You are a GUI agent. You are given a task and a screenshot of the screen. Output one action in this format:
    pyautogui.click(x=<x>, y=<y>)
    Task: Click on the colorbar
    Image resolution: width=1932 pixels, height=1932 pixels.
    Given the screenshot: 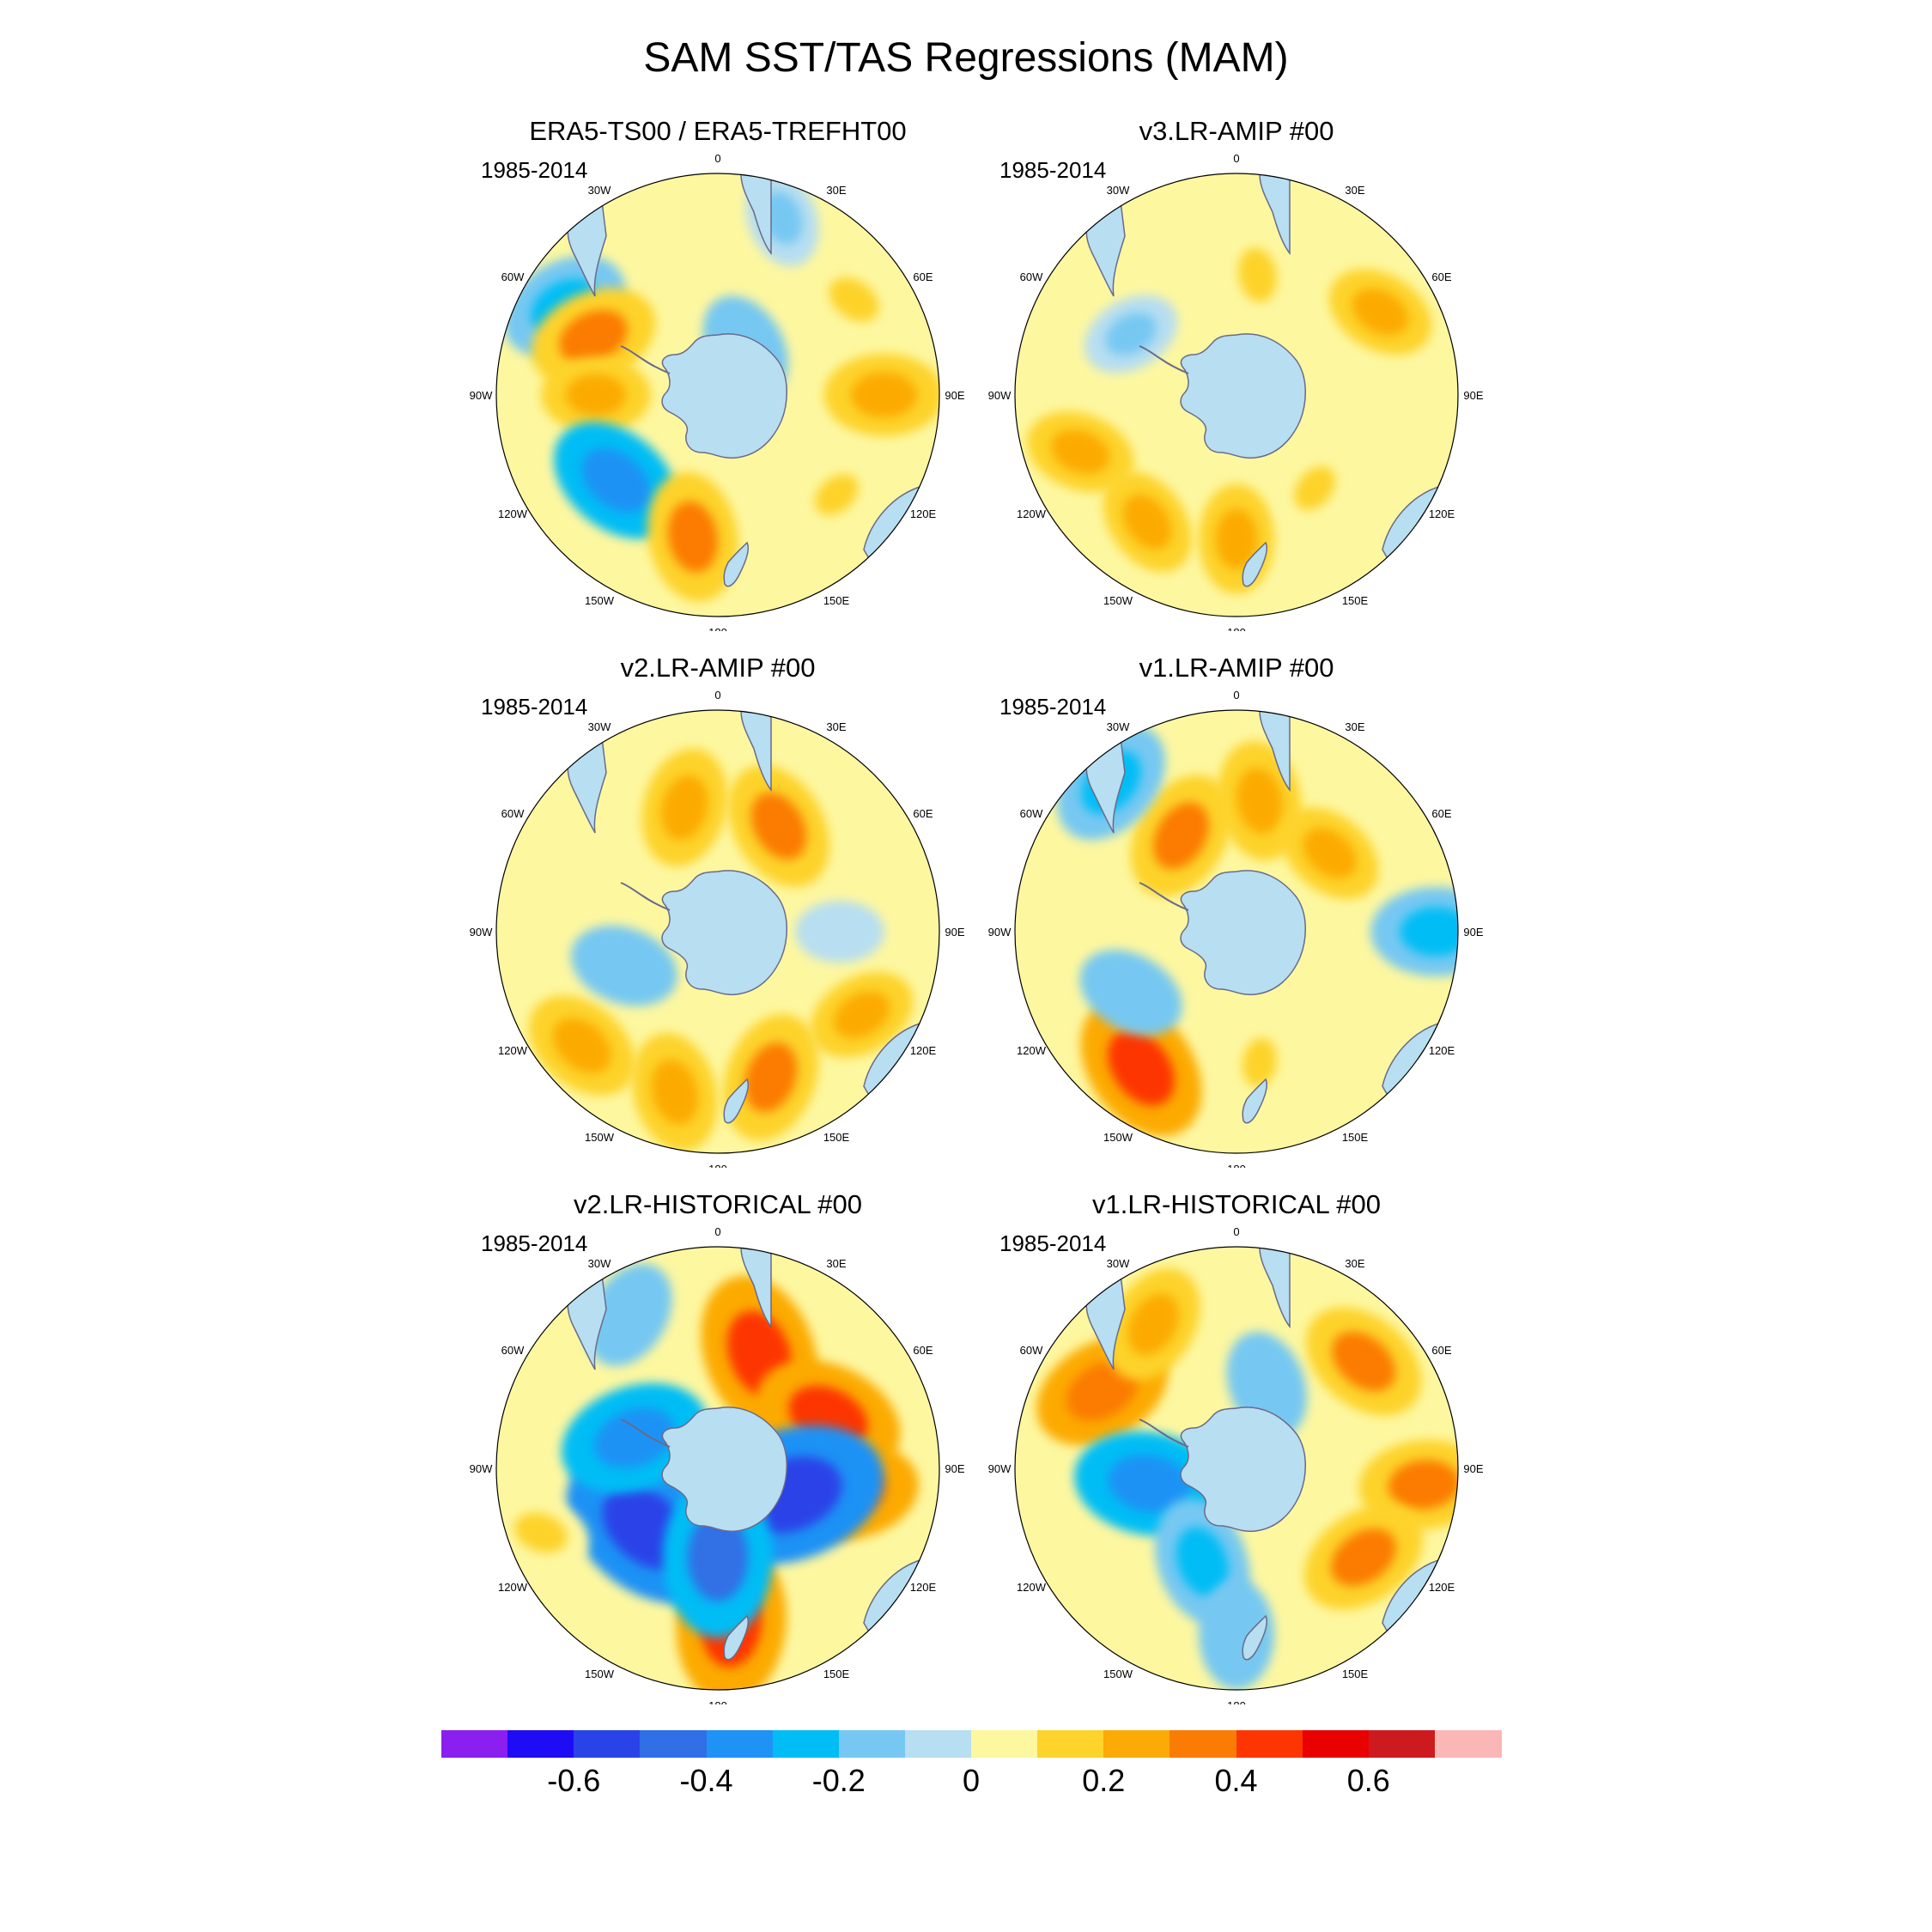 What is the action you would take?
    pyautogui.click(x=972, y=1744)
    